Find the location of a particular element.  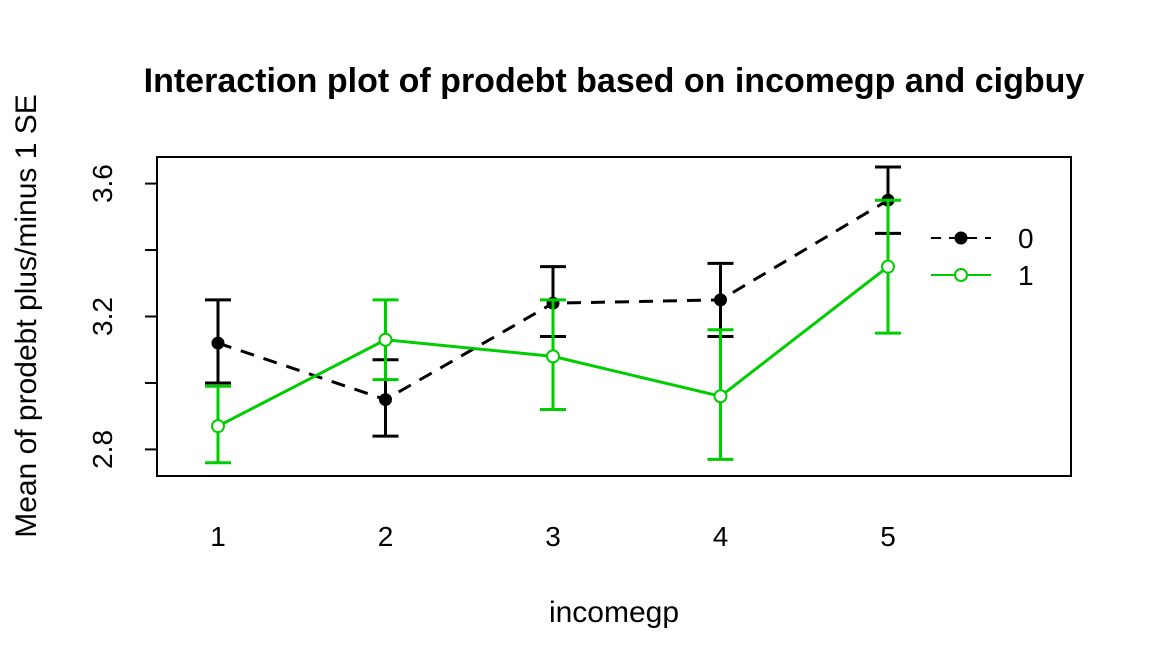

y-axis: 2.8 3.2 3.6 is located at coordinates (122, 316).